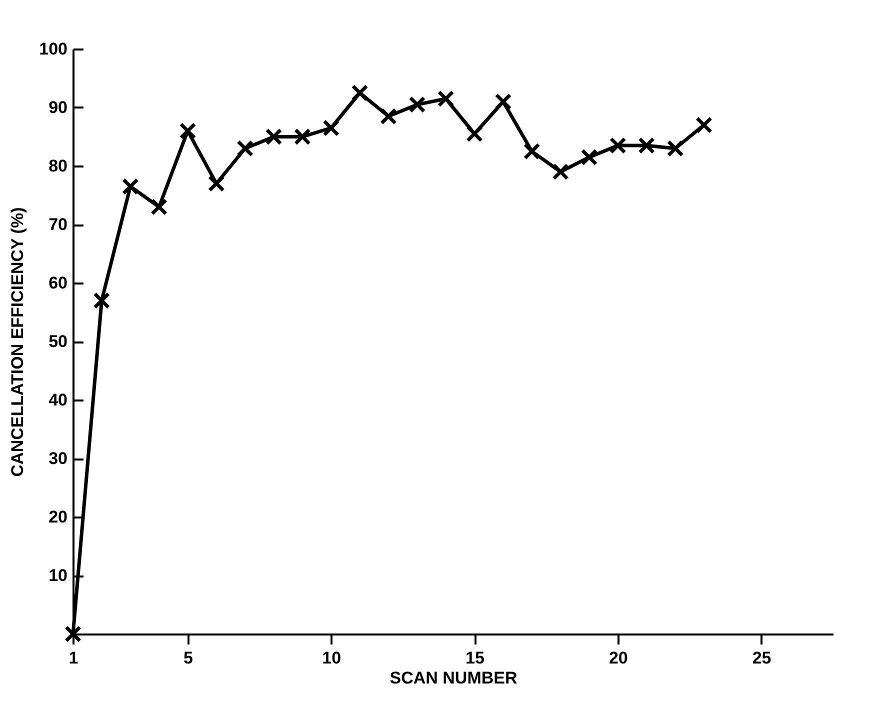  I want to click on y-tick-label: 90, so click(58, 107).